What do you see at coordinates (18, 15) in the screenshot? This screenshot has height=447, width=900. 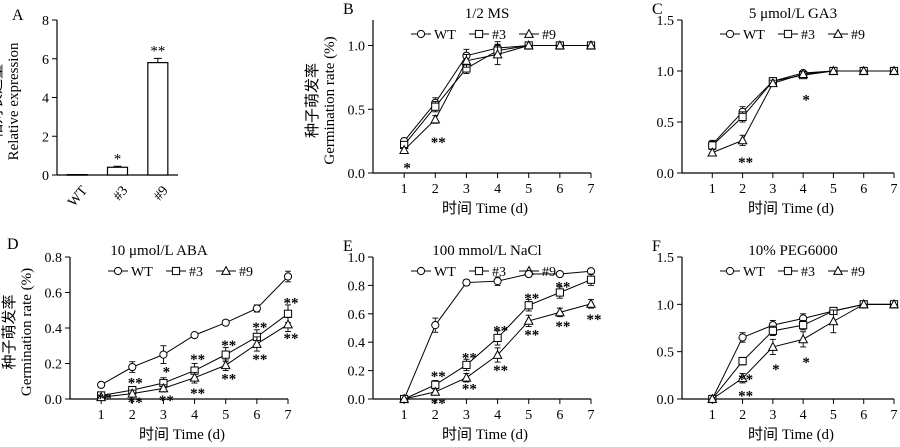 I see `panel-label: A` at bounding box center [18, 15].